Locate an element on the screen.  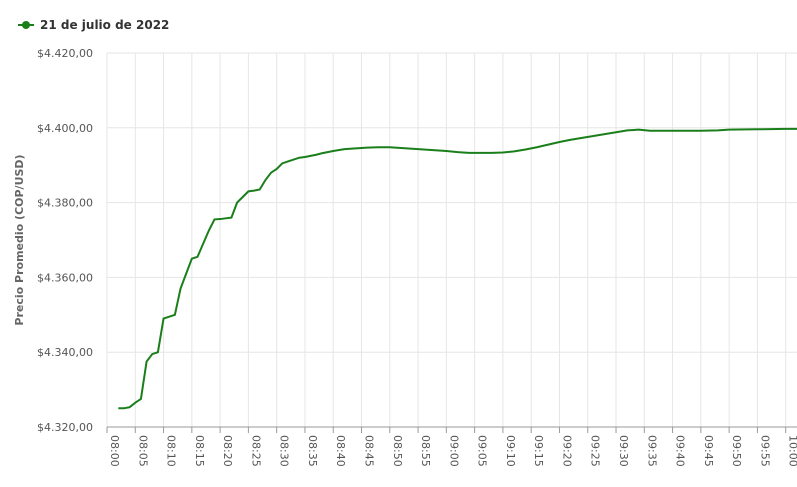
x-tick-label: 09:50 is located at coordinates (736, 451).